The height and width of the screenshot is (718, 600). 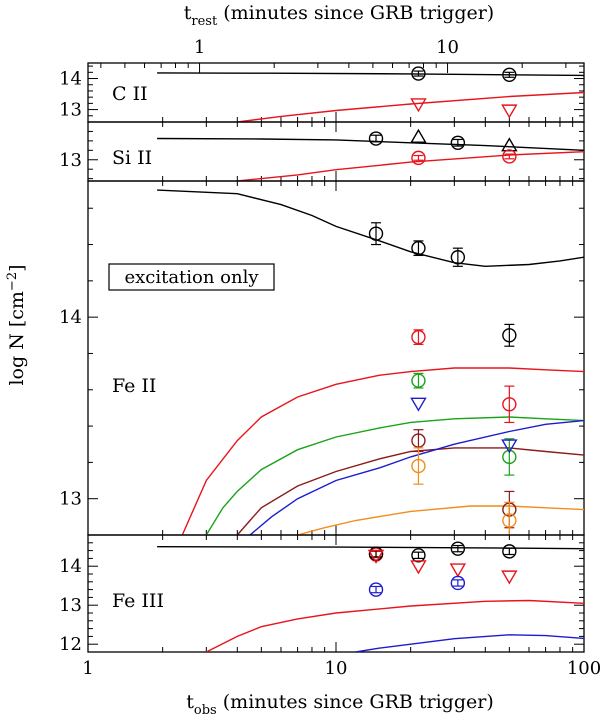 I want to click on bottom-axis-label: tobs (minutes since GRB trigger), so click(x=340, y=704).